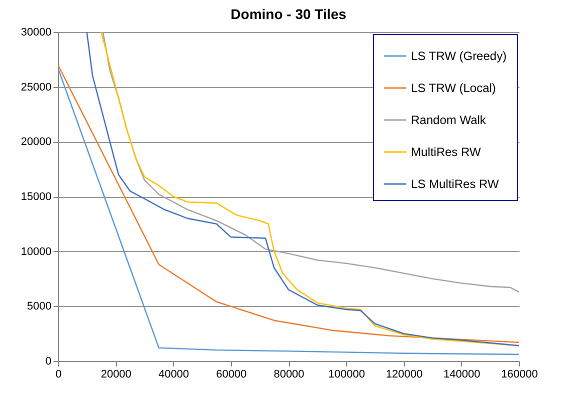  Describe the element at coordinates (116, 374) in the screenshot. I see `x-tick-label: 20000` at that location.